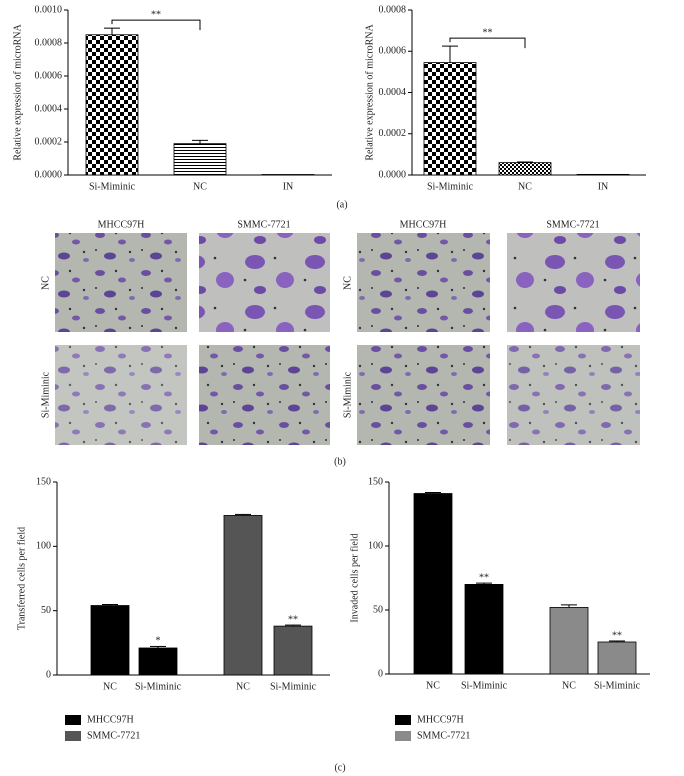 This screenshot has width=684, height=776. Describe the element at coordinates (341, 204) in the screenshot. I see `panel-label: (a)` at that location.